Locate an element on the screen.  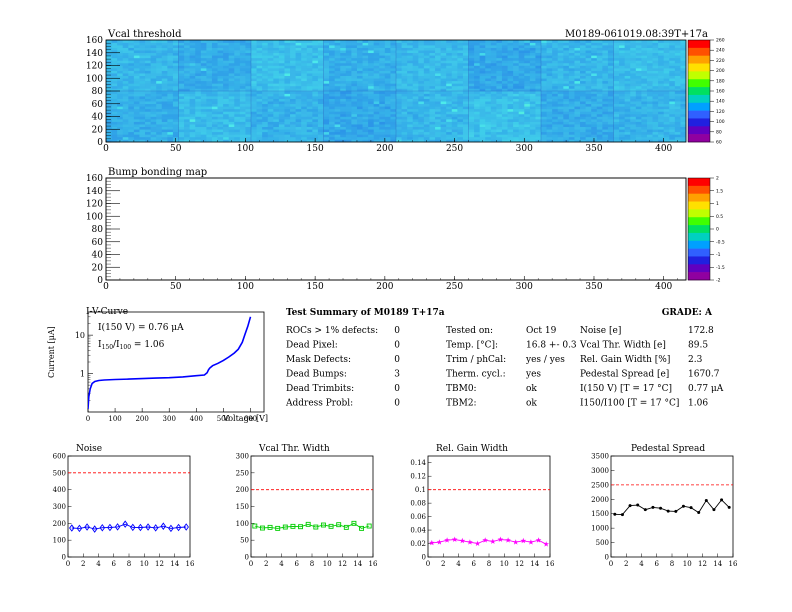
iv-x-tick-label: 200 is located at coordinates (141, 419).